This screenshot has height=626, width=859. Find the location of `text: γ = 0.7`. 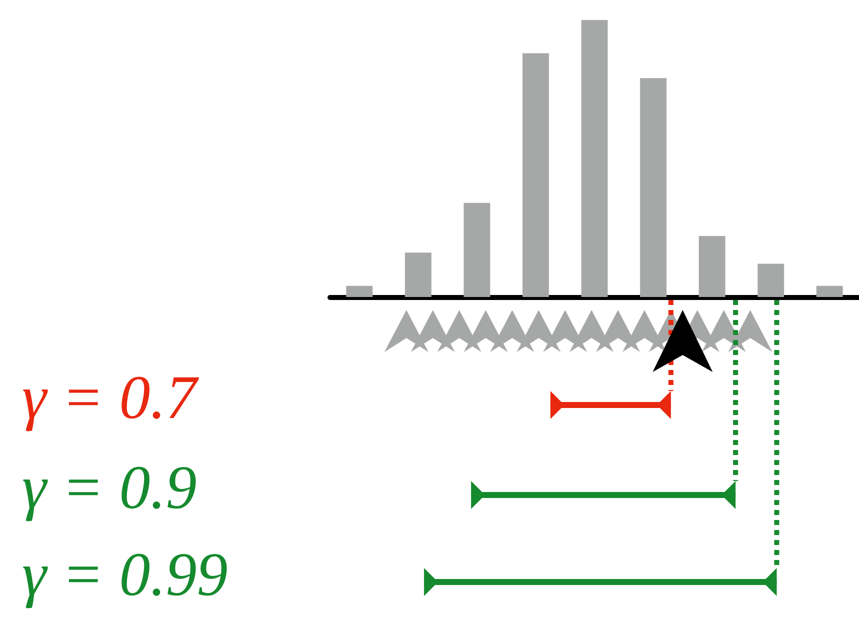

text: γ = 0.7 is located at coordinates (111, 398).